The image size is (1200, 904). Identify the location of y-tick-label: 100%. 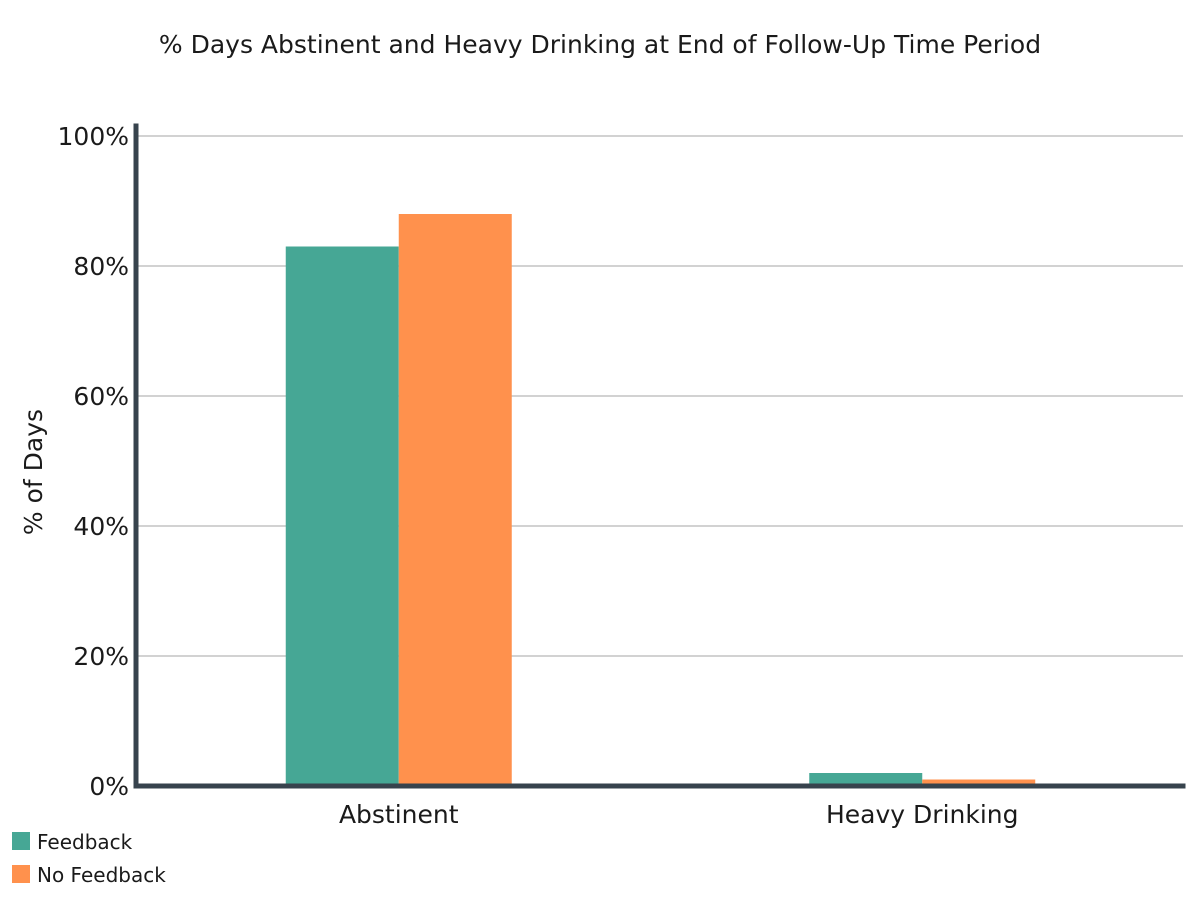
(93, 136).